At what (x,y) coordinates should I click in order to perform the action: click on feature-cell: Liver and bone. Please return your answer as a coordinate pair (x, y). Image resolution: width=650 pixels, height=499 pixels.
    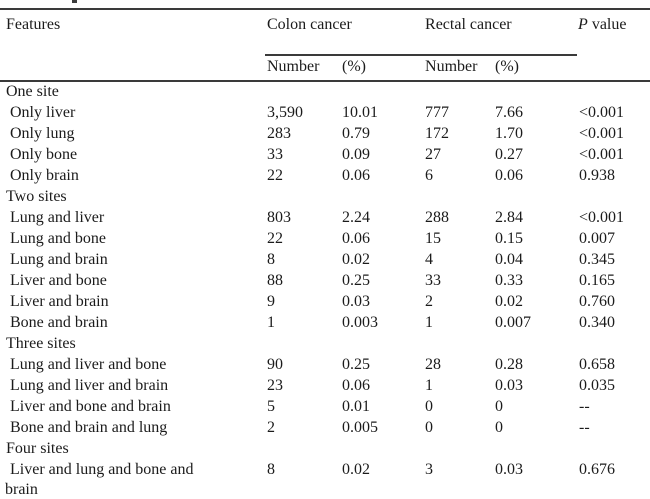
    Looking at the image, I should click on (58, 280).